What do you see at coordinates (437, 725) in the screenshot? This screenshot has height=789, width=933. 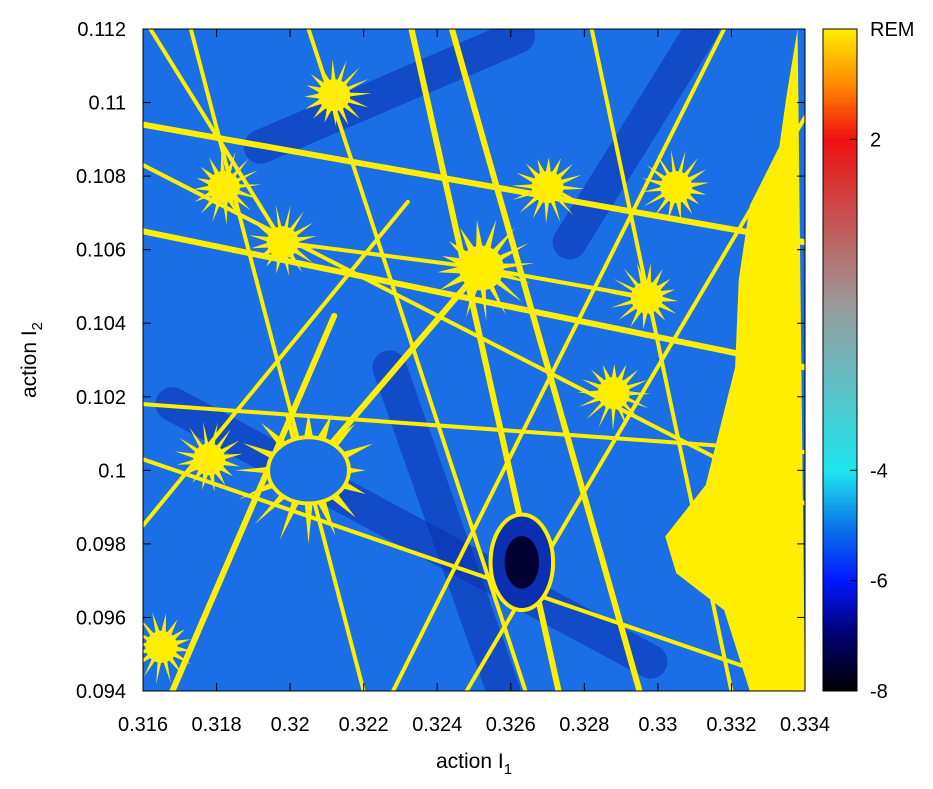 I see `x-tick-label: 0.324` at bounding box center [437, 725].